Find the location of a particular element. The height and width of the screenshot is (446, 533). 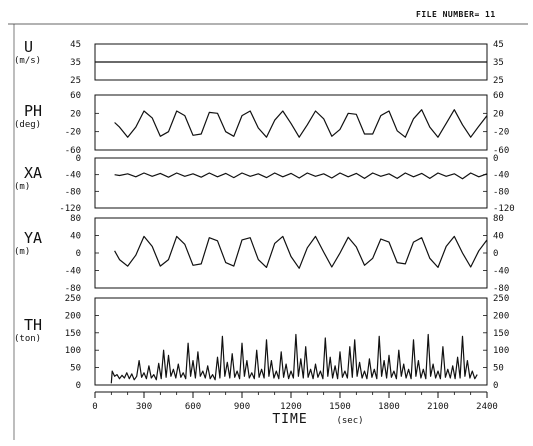

series-line-ph is located at coordinates (301, 123).